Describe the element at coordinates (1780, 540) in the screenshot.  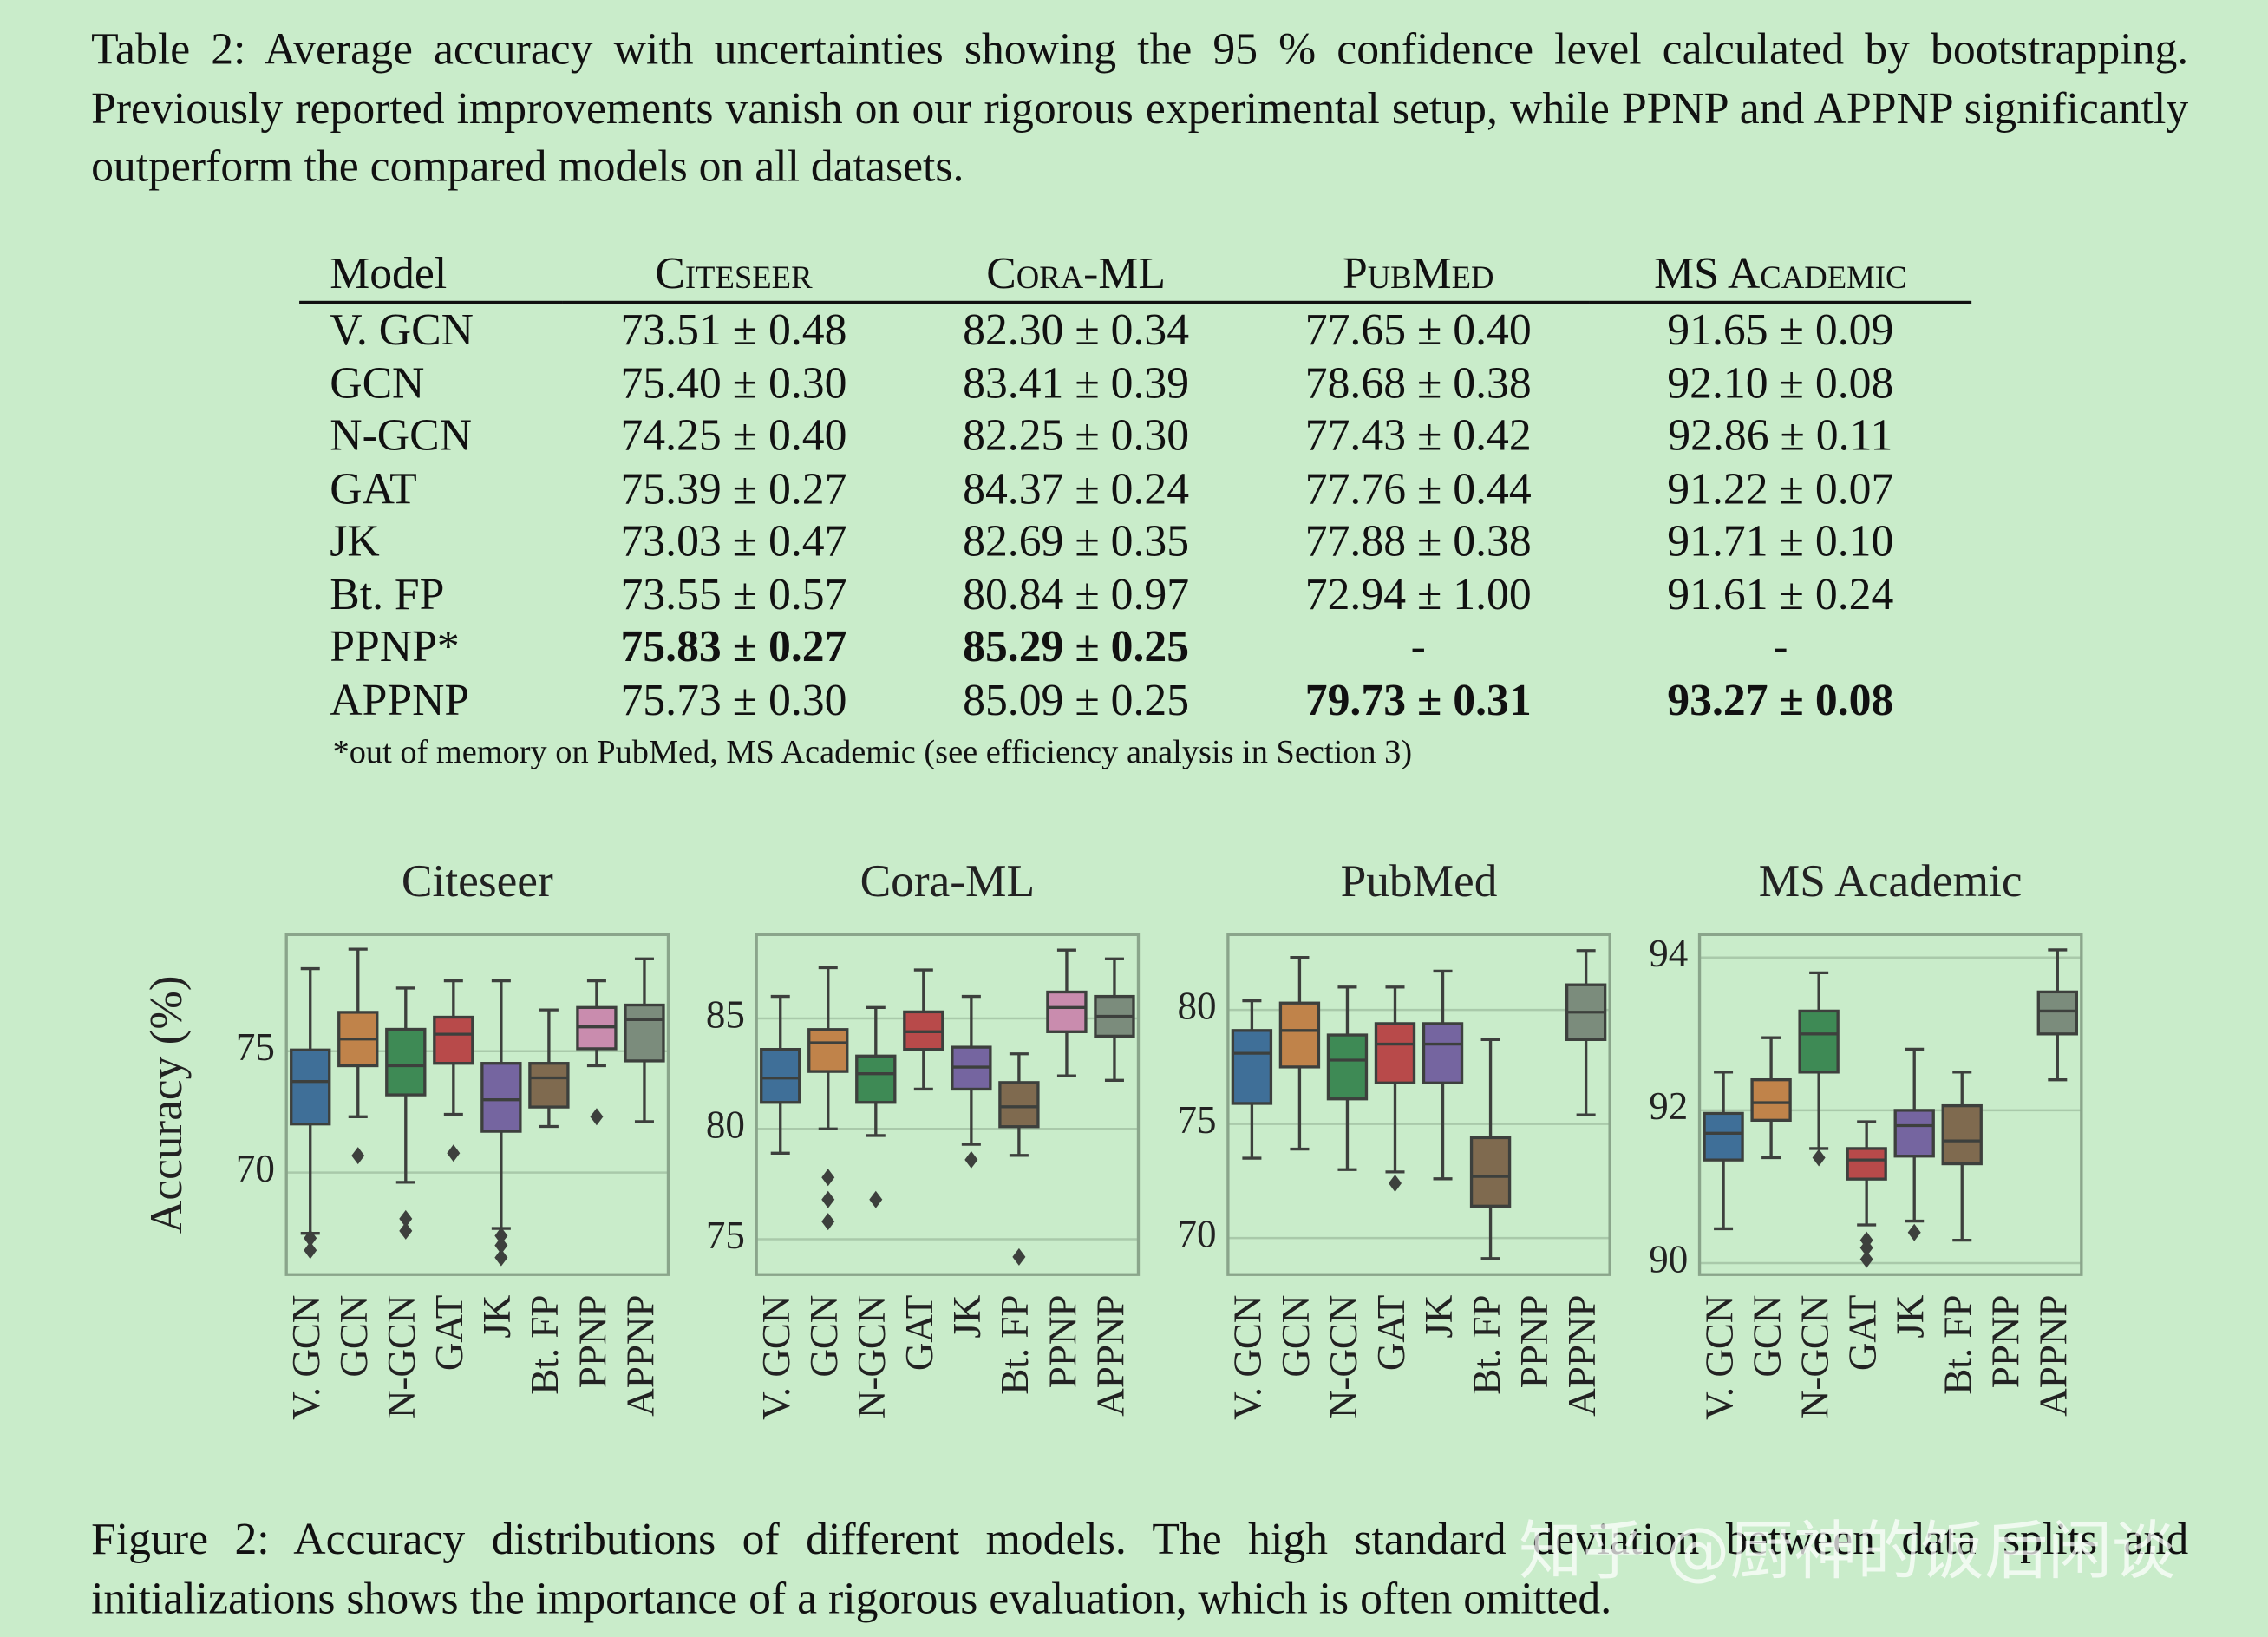
I see `table-cell: 91.71 ± 0.10` at that location.